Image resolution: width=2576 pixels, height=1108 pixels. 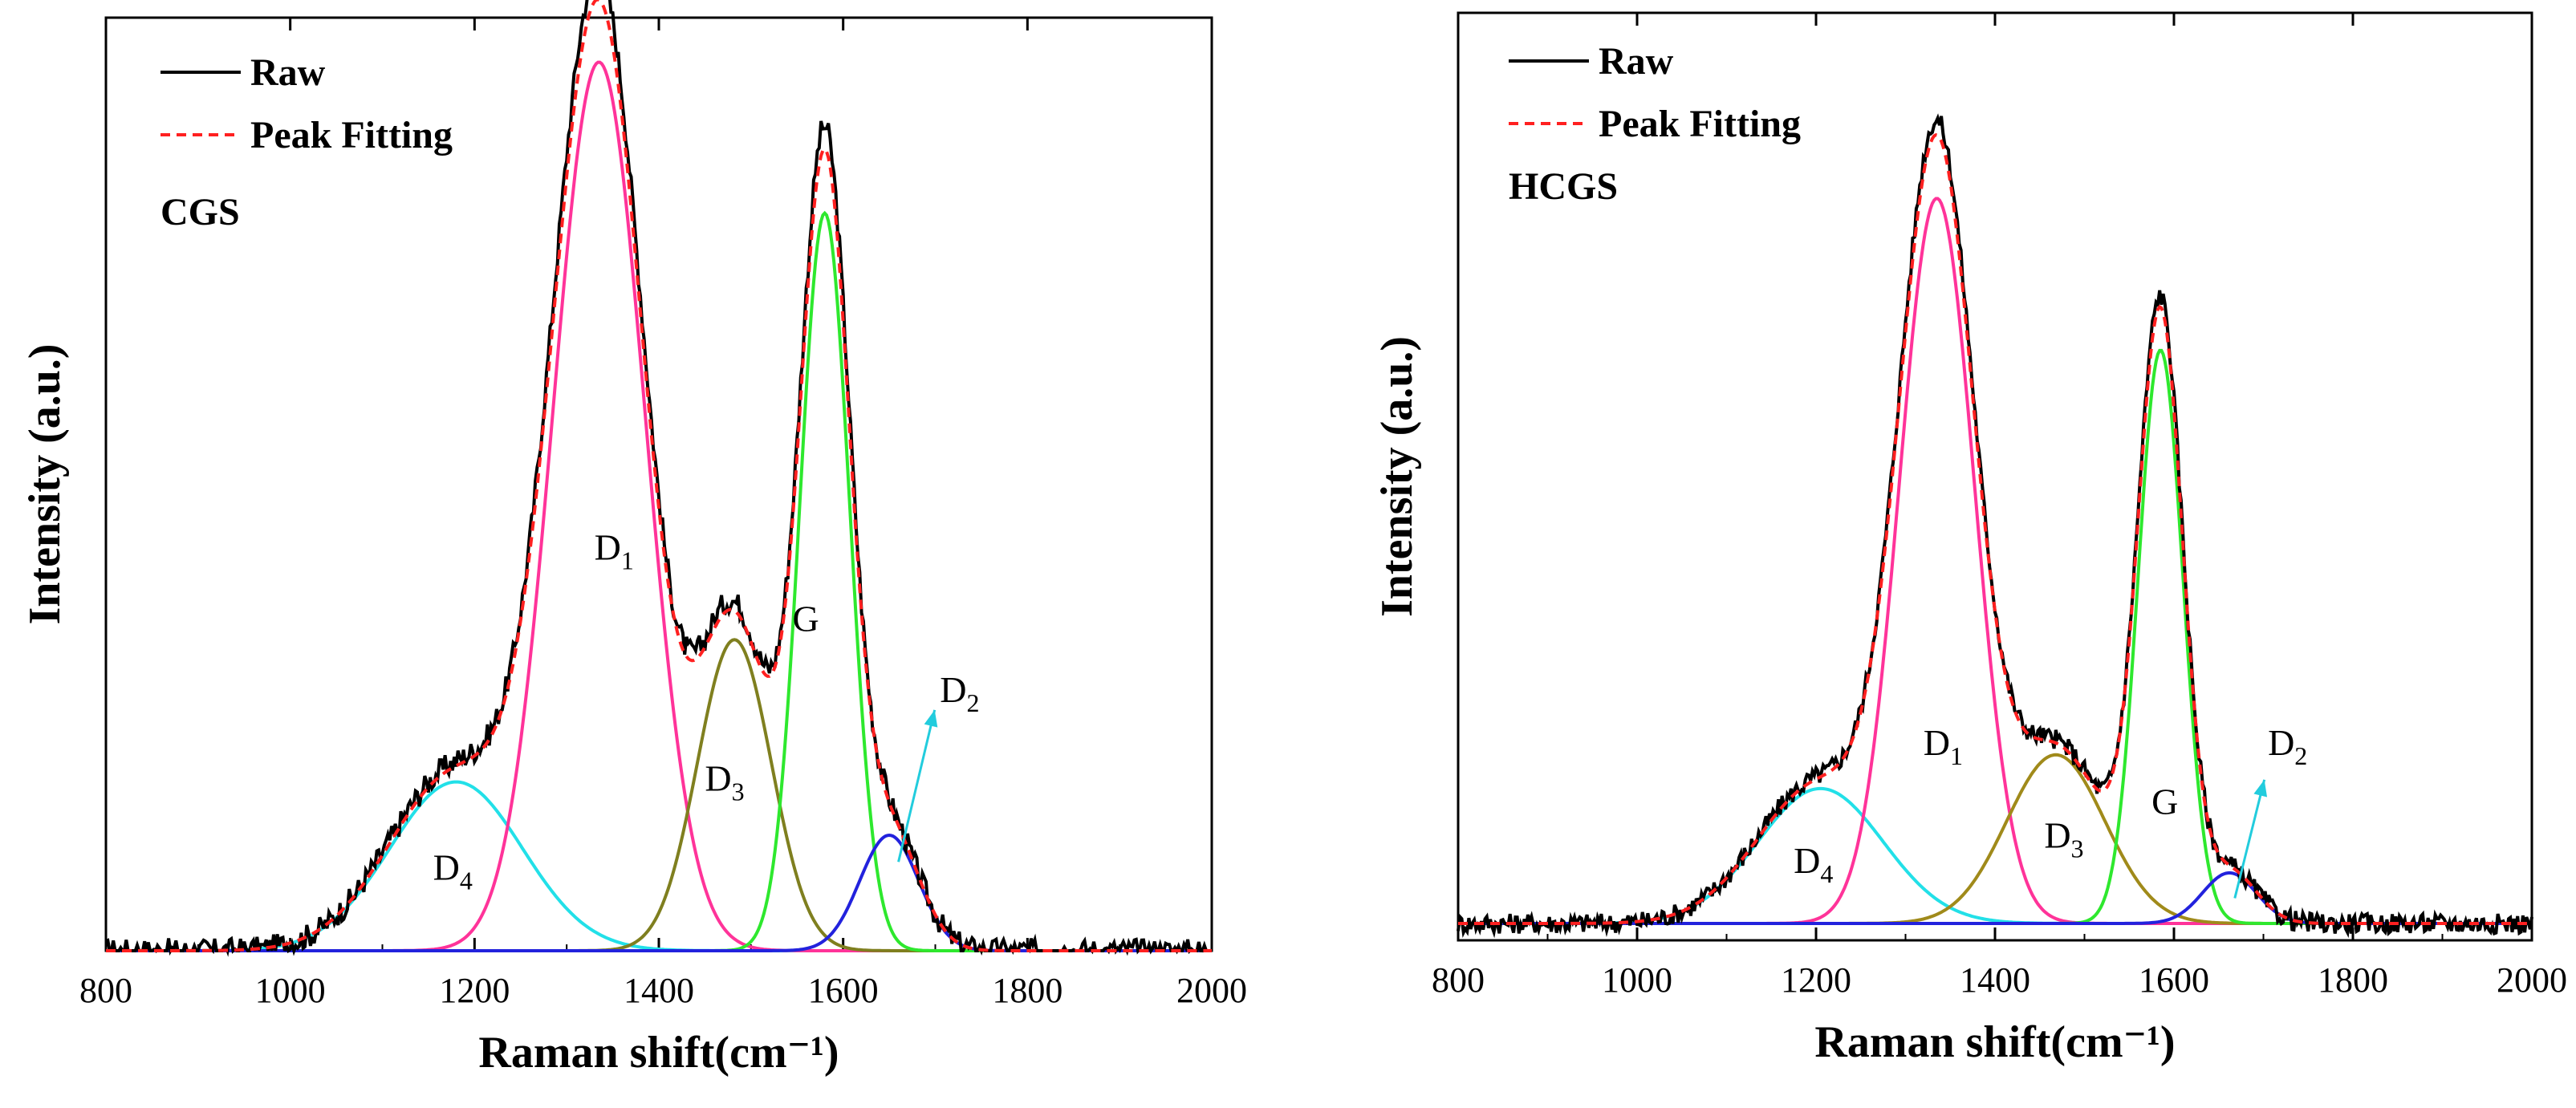 I want to click on component-curve-d2, so click(x=659, y=892).